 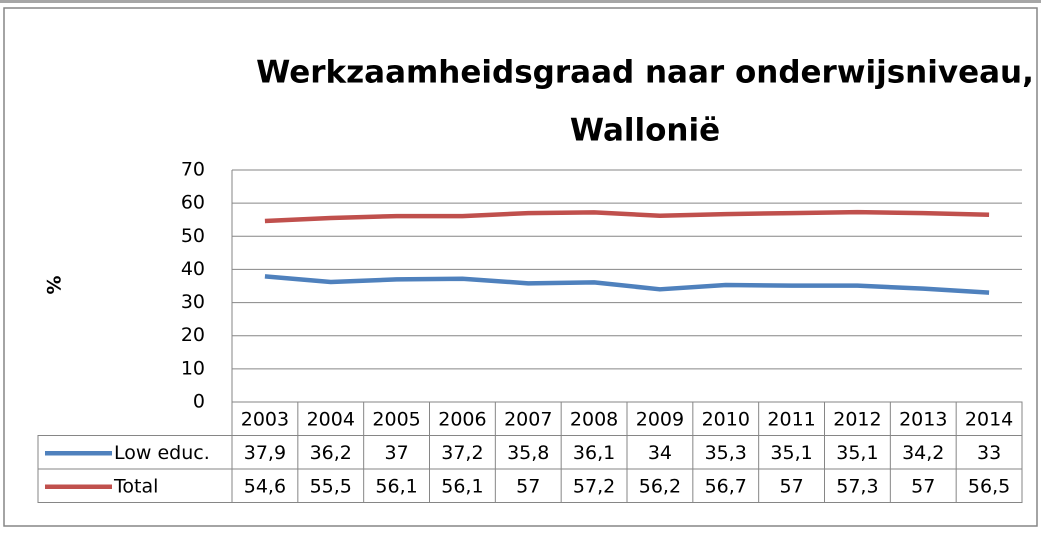 I want to click on table-value: 57,2, so click(x=594, y=486).